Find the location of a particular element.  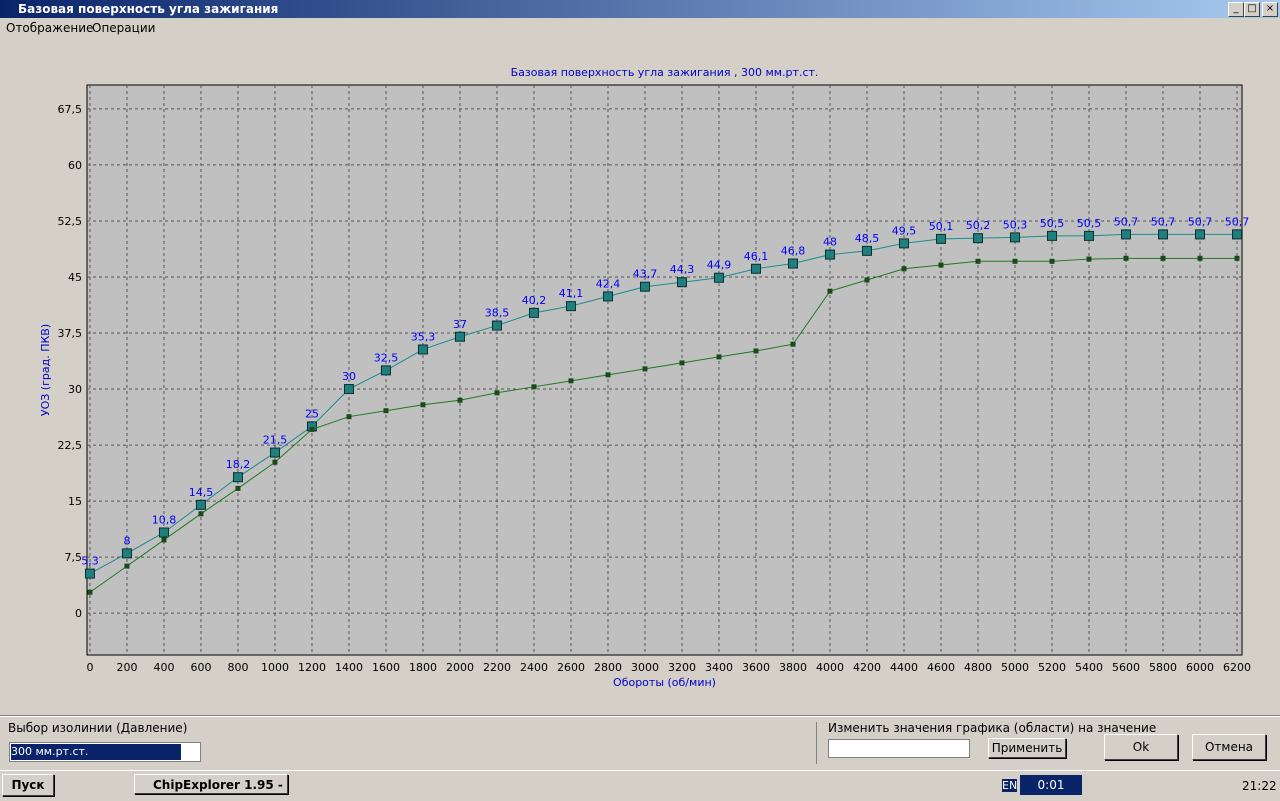

apply-button: Применить is located at coordinates (1027, 748).